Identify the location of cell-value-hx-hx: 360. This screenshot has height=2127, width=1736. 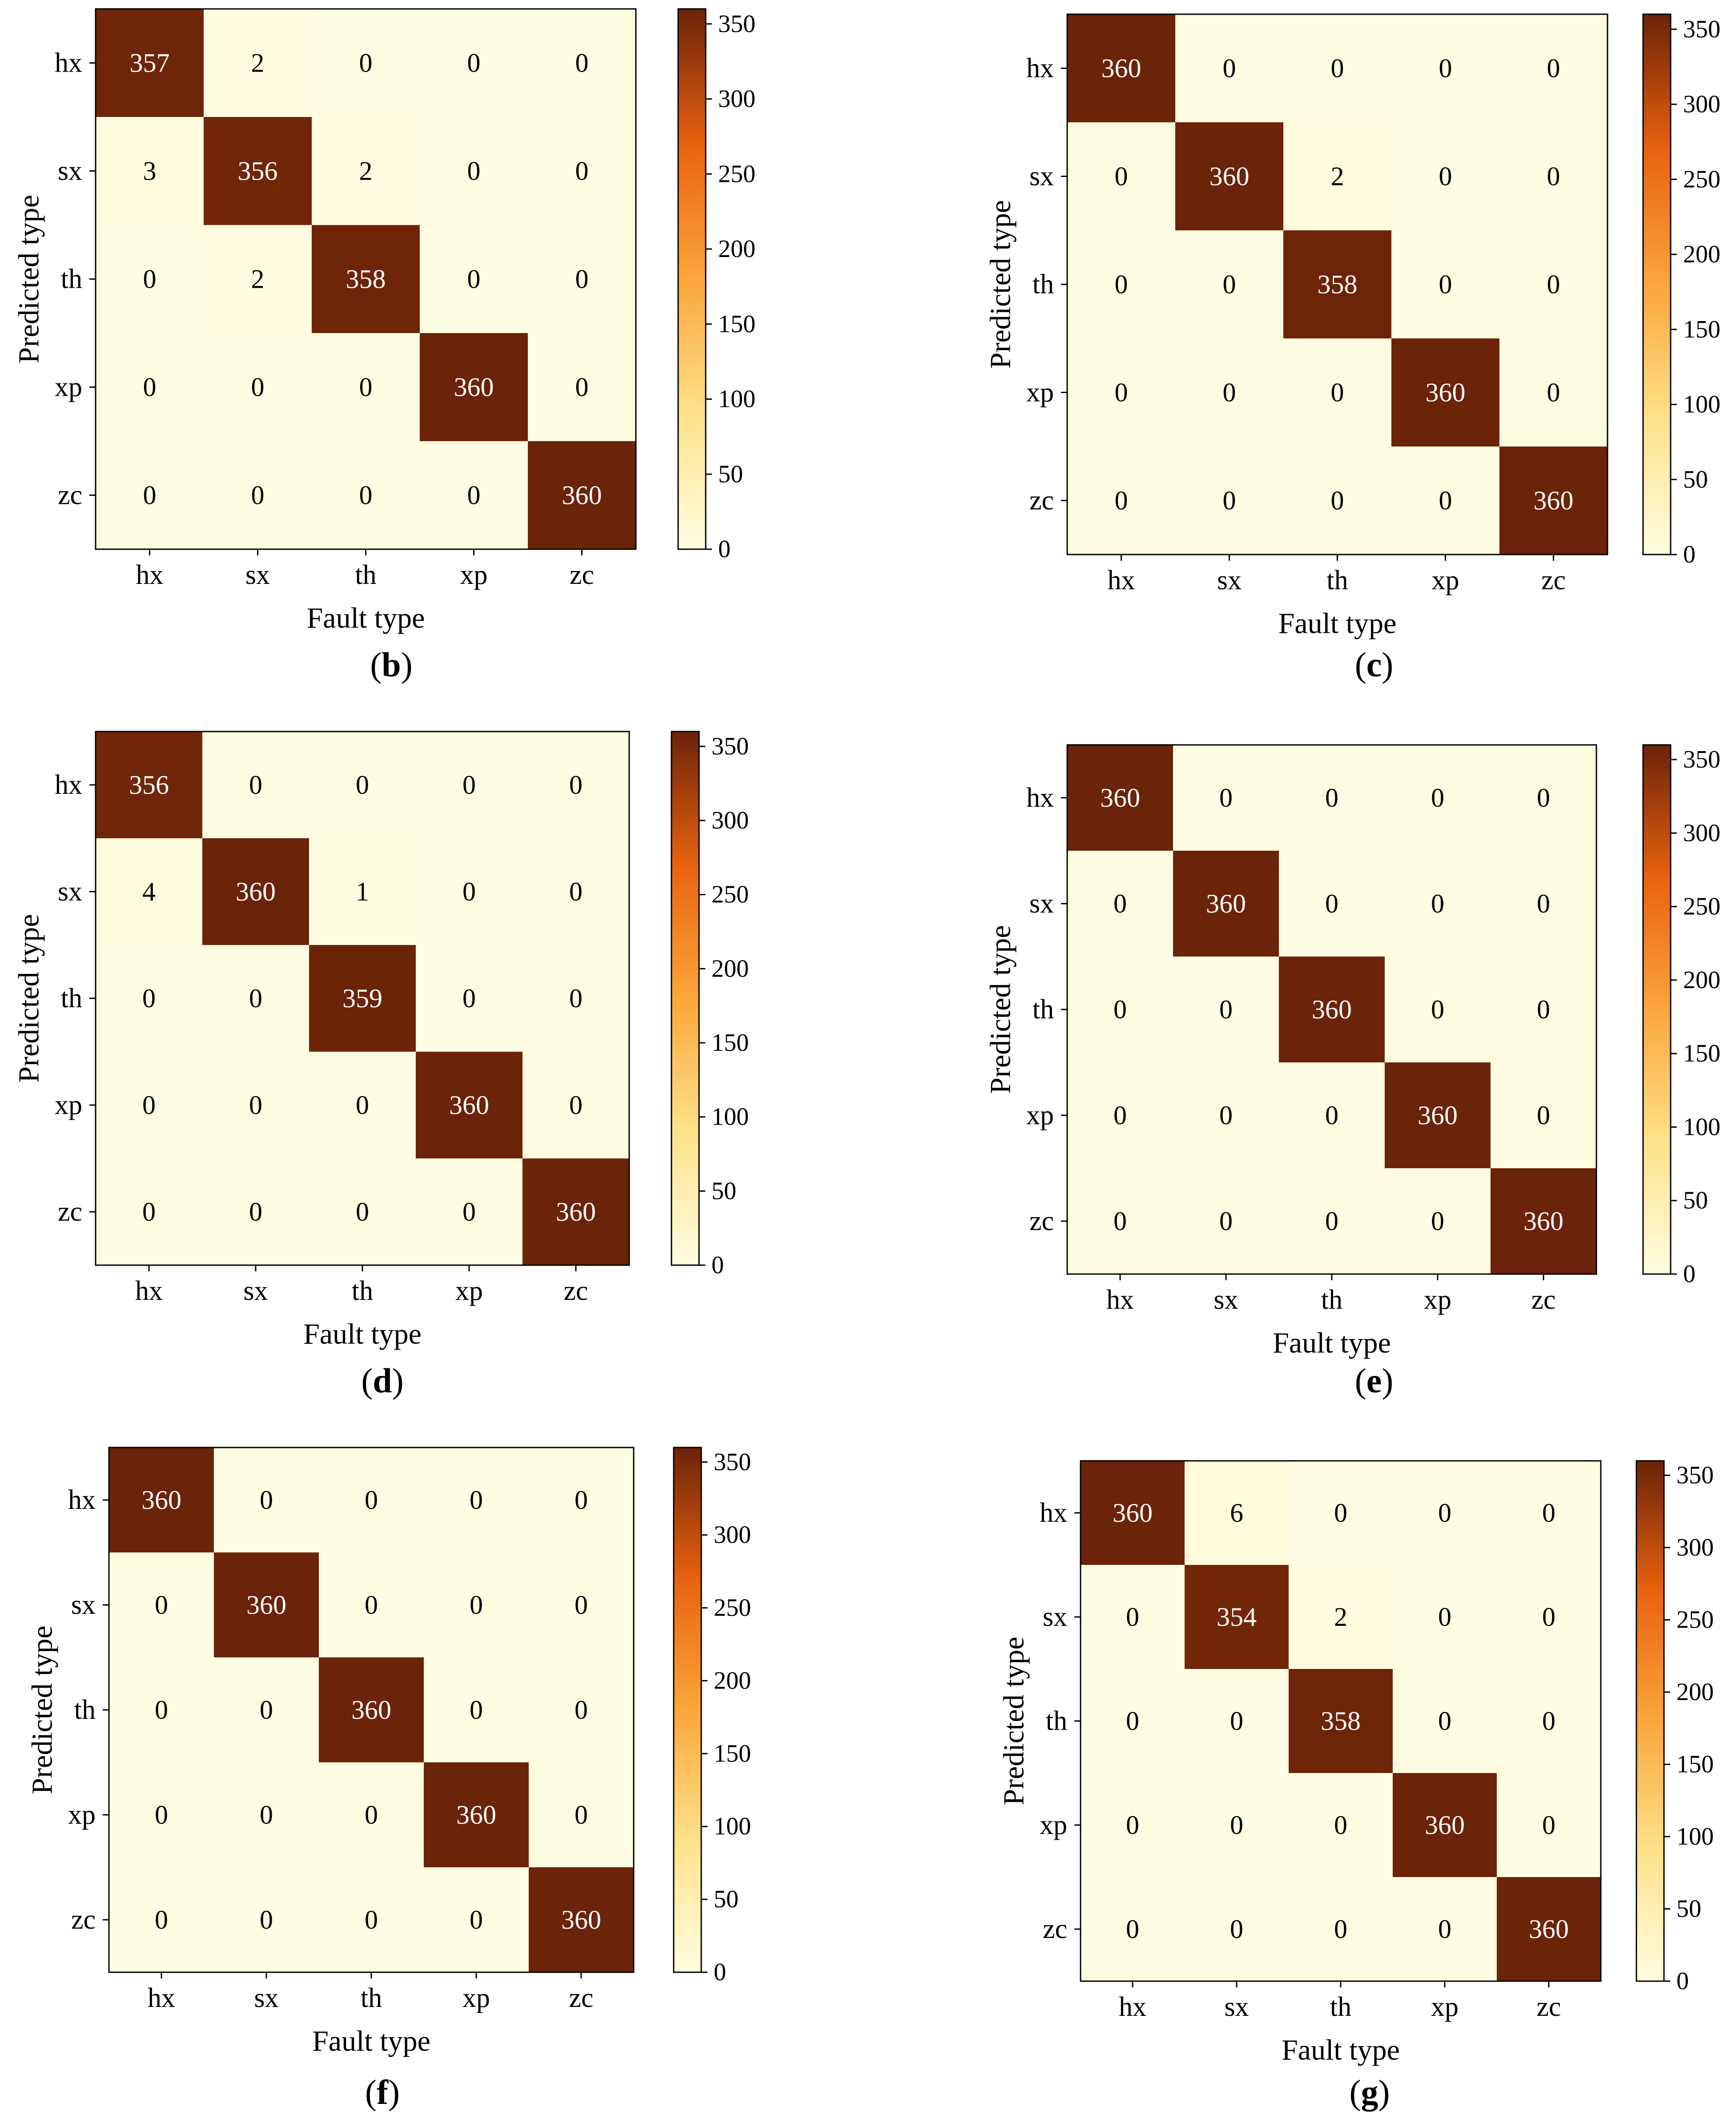
(1120, 797).